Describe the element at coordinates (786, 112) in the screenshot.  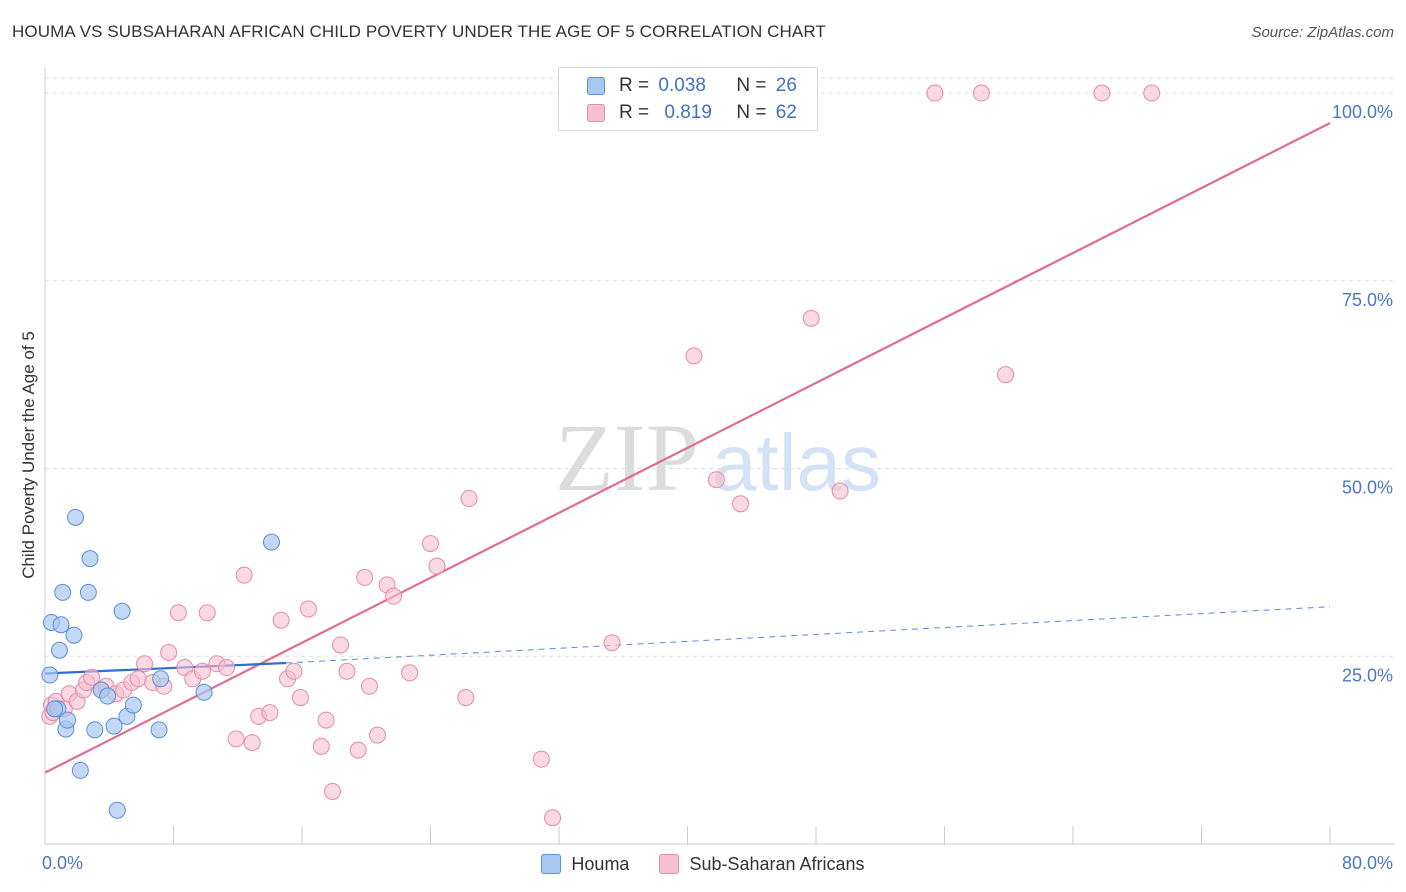
I see `legend-n-value: 62` at that location.